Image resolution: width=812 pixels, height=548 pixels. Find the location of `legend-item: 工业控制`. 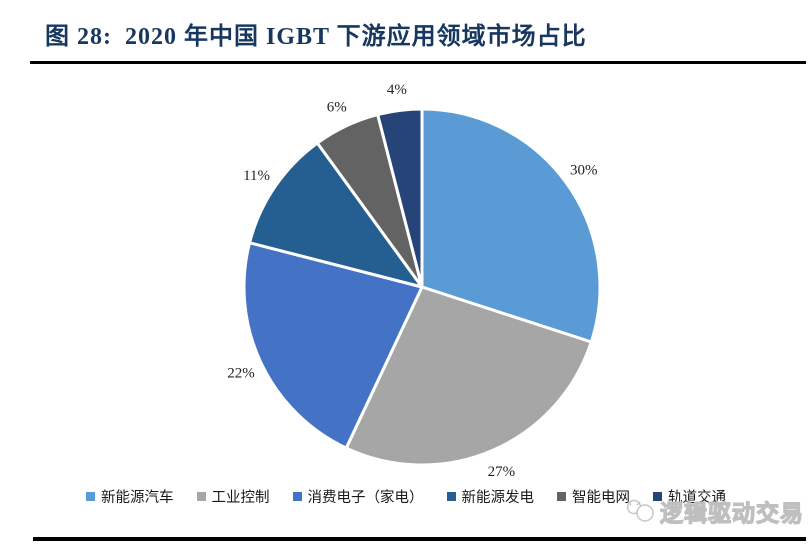

legend-item: 工业控制 is located at coordinates (233, 496).